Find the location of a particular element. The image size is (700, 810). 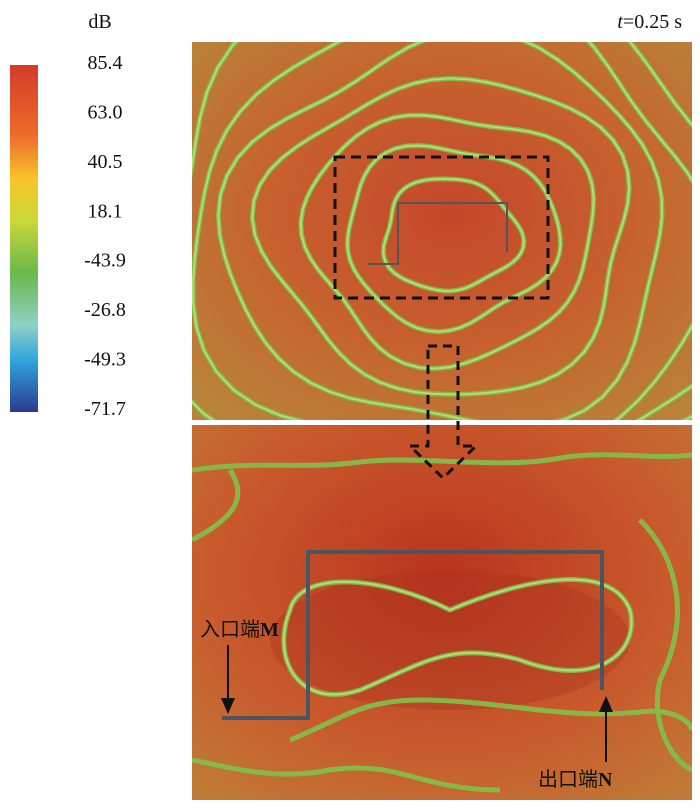

time-text: =0.25 s is located at coordinates (652, 22).